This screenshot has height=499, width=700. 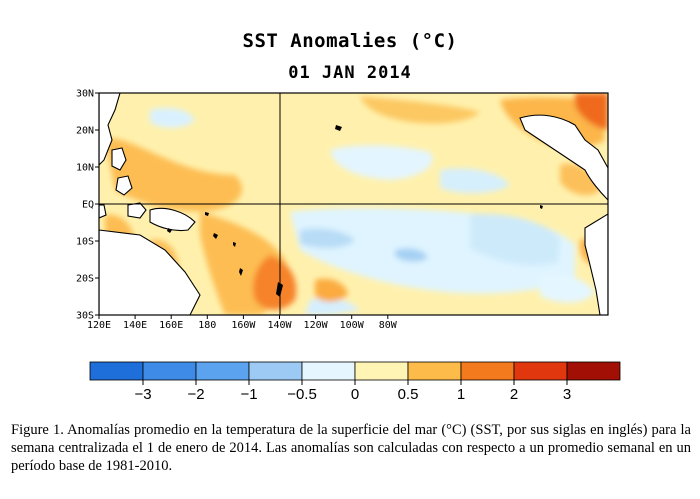 I want to click on colorbar-label: −2, so click(x=195, y=394).